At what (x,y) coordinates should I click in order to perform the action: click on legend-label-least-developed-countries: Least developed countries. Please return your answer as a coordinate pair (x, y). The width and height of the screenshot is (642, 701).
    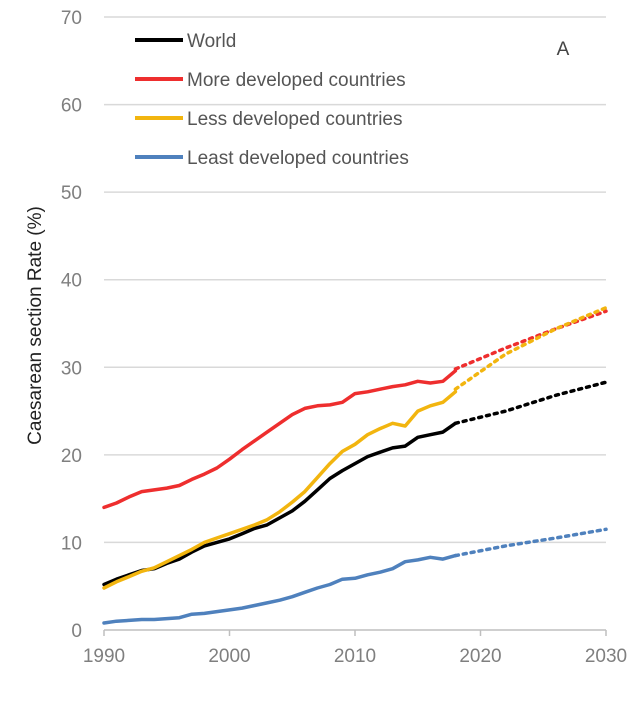
    Looking at the image, I should click on (298, 158).